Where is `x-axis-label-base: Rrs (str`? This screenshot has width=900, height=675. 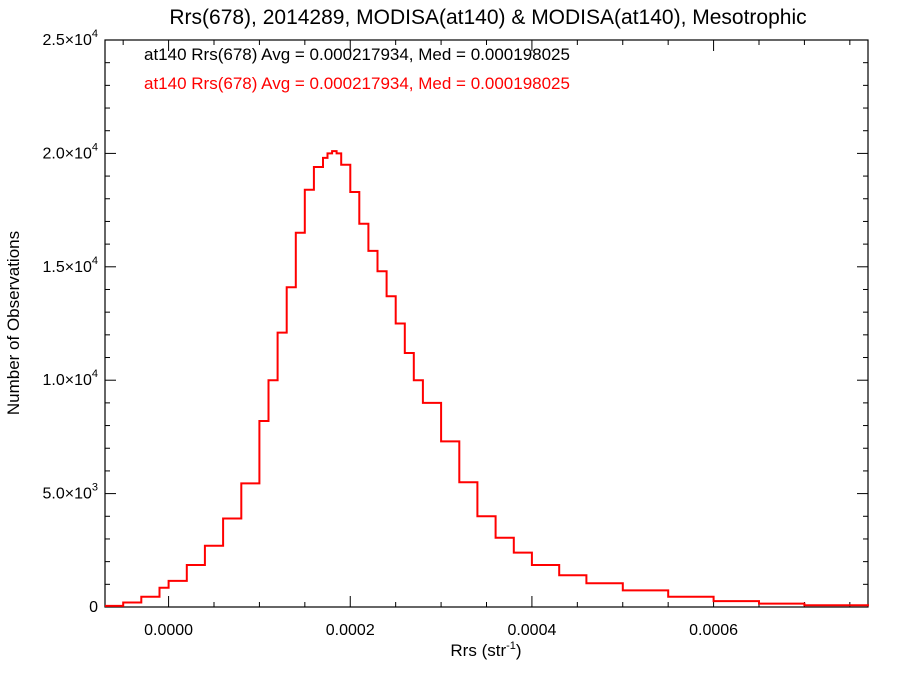
x-axis-label-base: Rrs (str is located at coordinates (478, 650).